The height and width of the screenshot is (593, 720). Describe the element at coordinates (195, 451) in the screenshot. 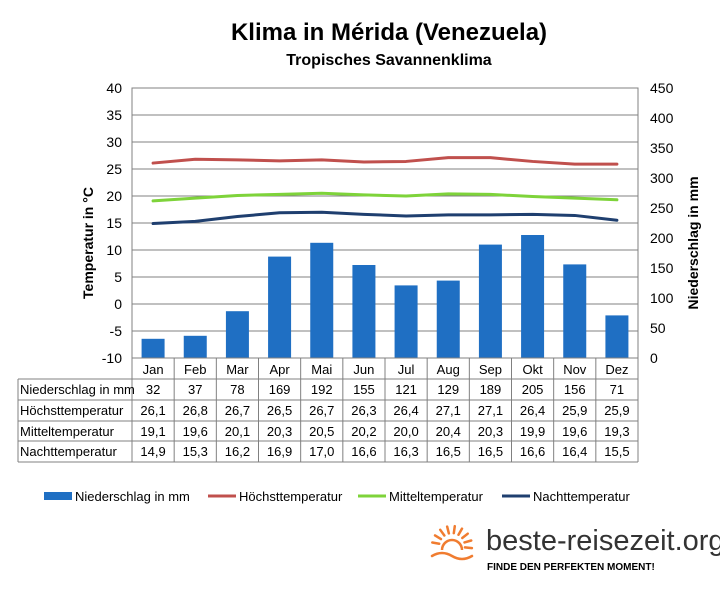

I see `table-cell: 15,3` at that location.